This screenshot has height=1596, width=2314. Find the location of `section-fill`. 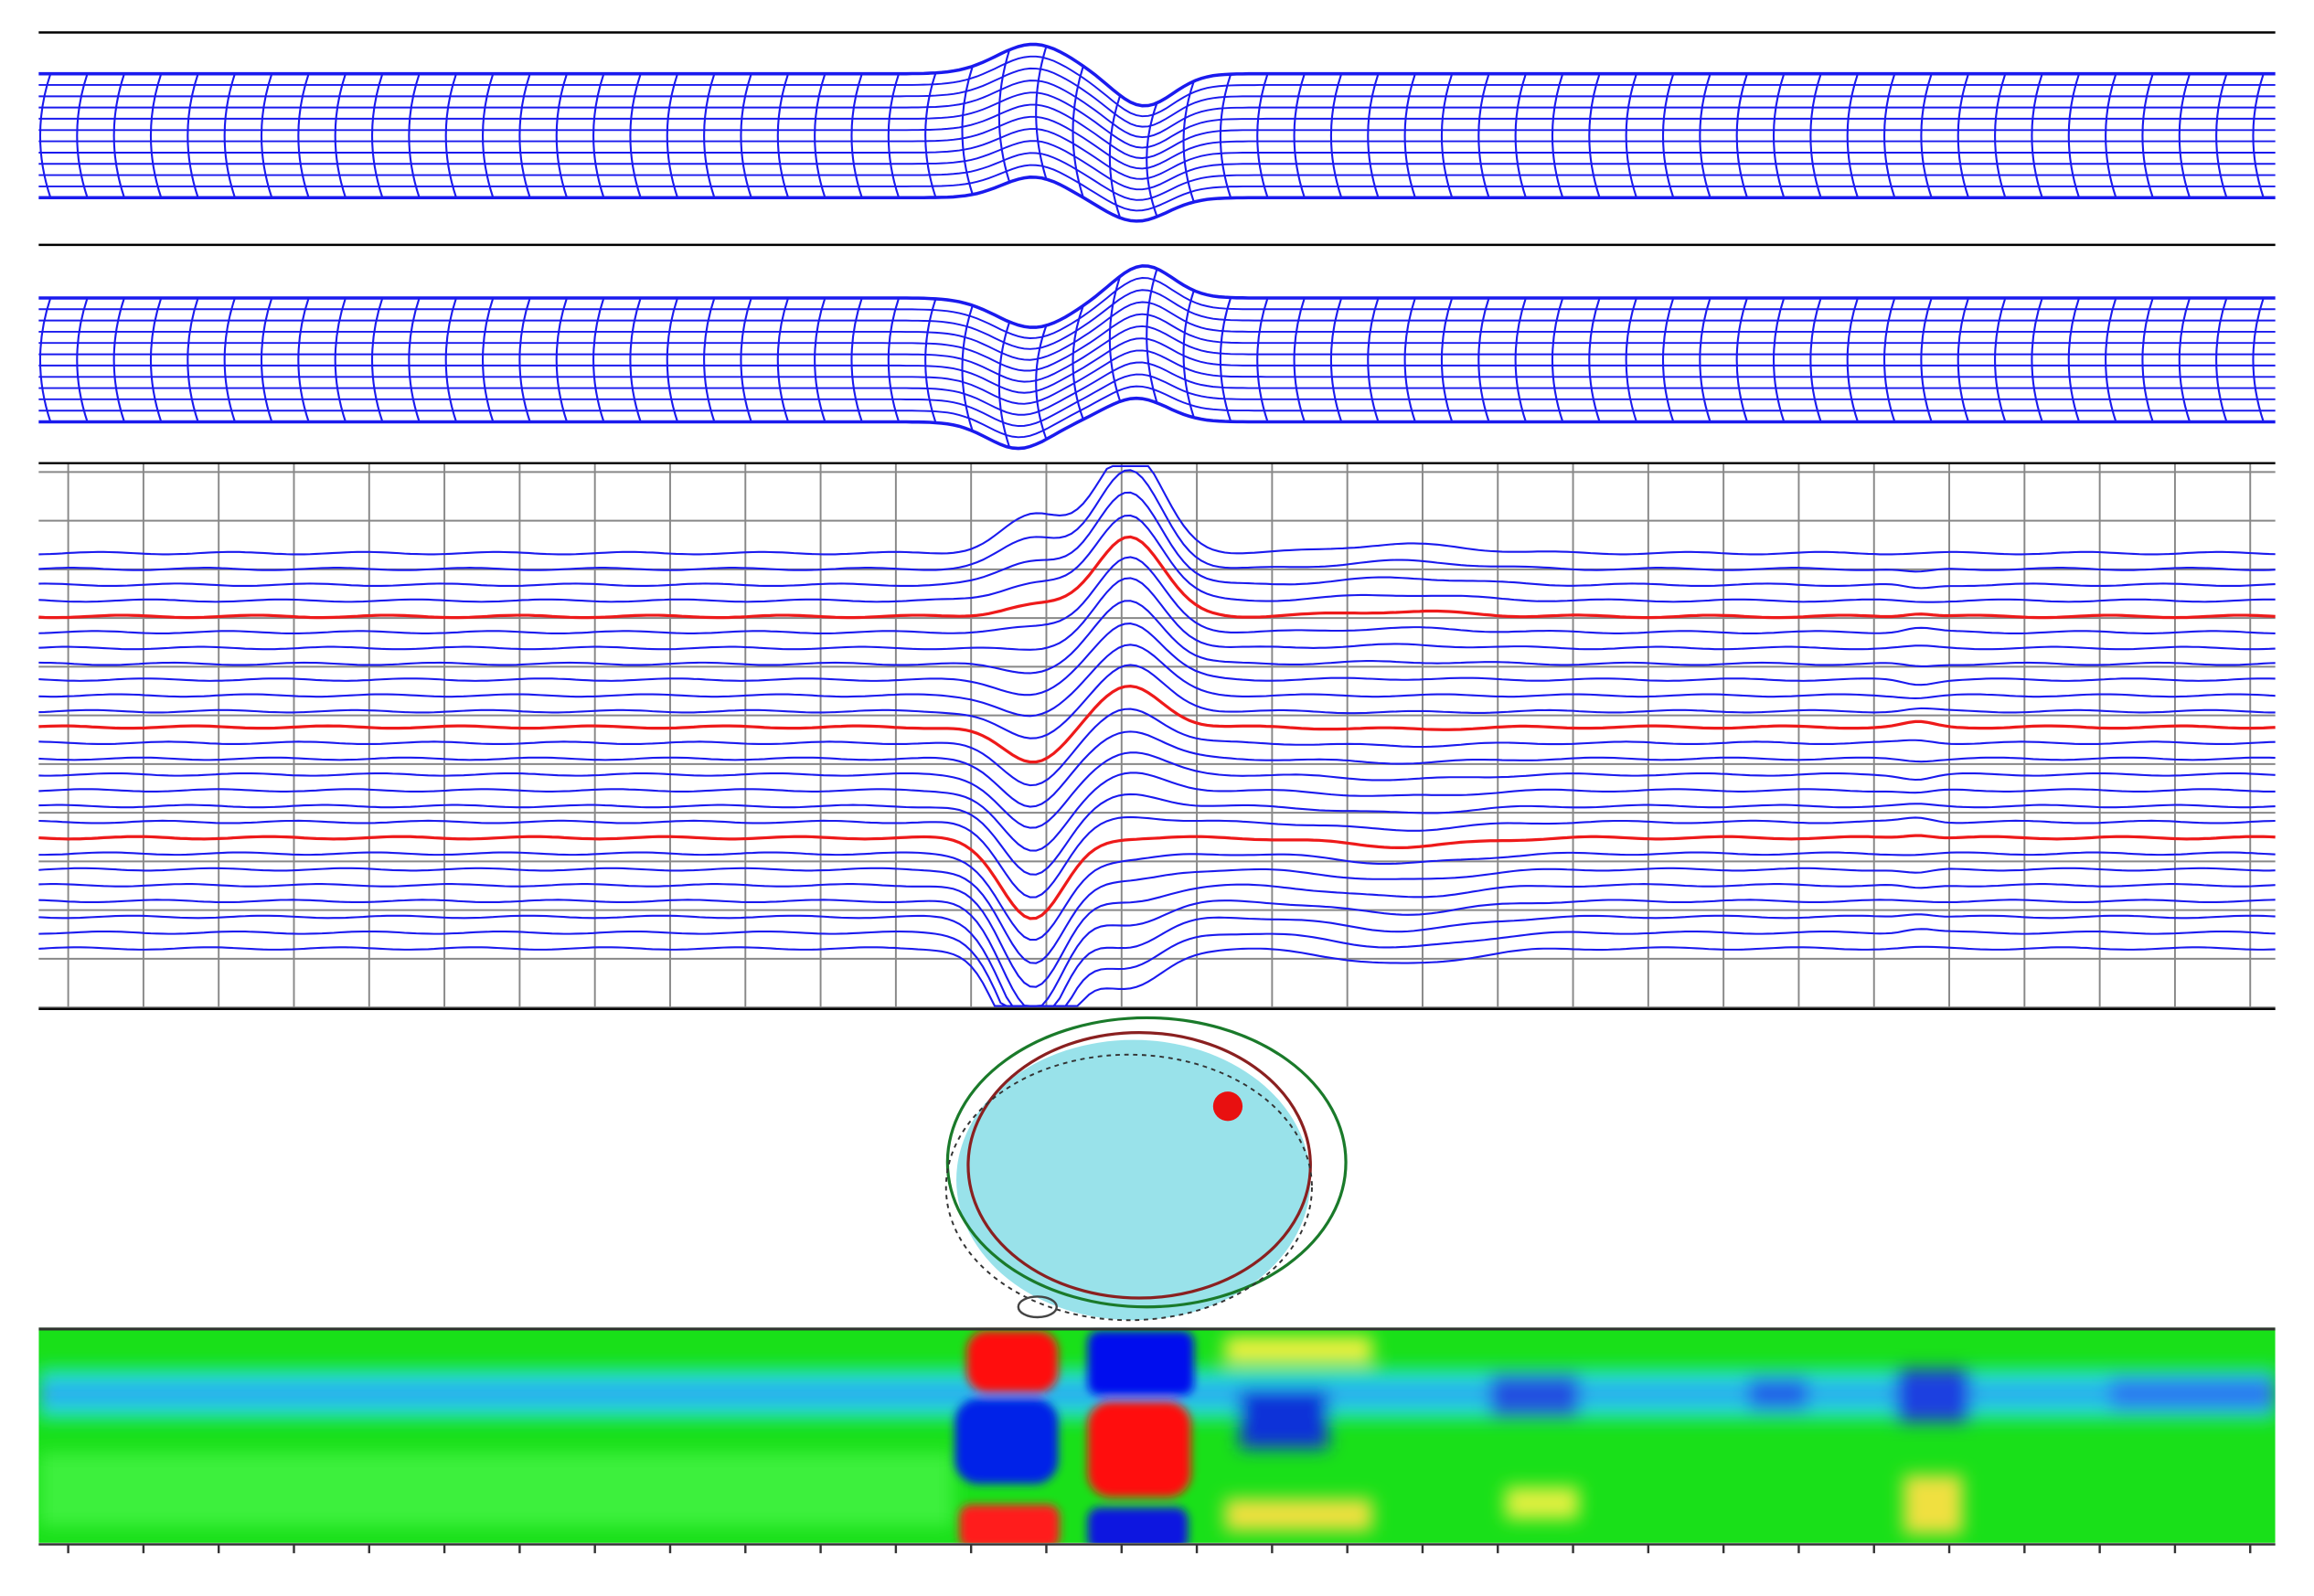

section-fill is located at coordinates (1134, 1180).